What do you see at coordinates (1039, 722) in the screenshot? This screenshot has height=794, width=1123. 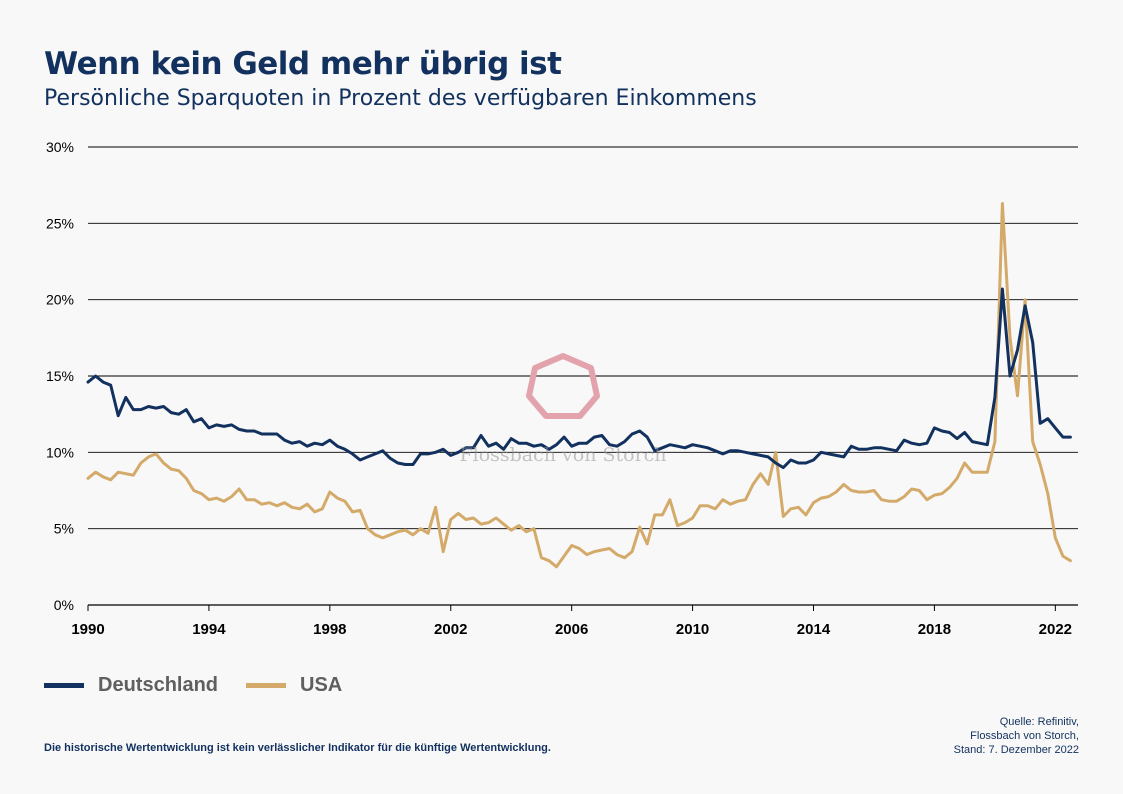 I see `source-line: Quelle: Refinitiv,` at bounding box center [1039, 722].